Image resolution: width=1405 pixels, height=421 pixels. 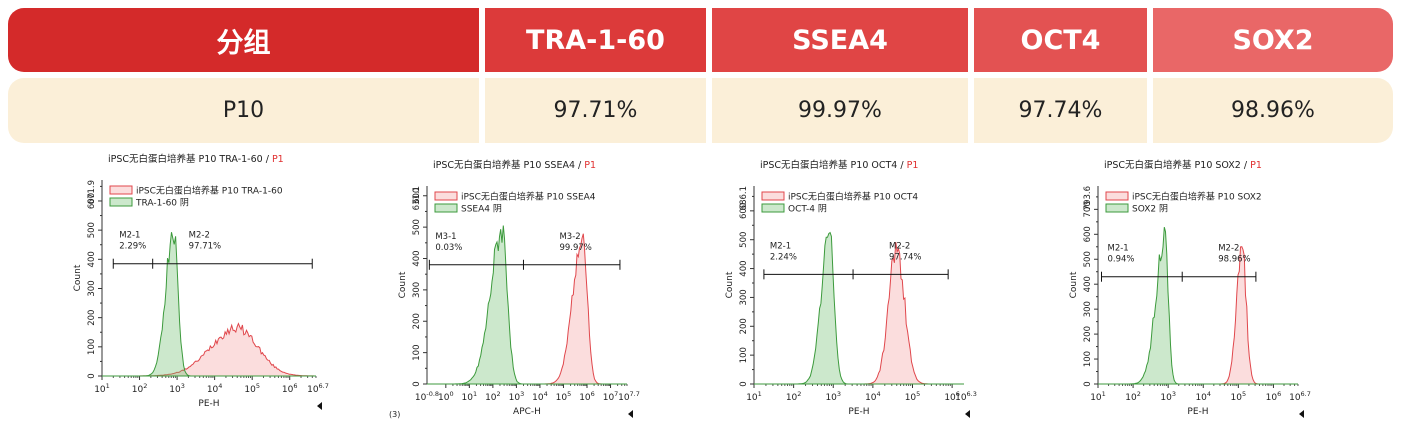 I want to click on x-tick-label: 10⁷, so click(x=611, y=396).